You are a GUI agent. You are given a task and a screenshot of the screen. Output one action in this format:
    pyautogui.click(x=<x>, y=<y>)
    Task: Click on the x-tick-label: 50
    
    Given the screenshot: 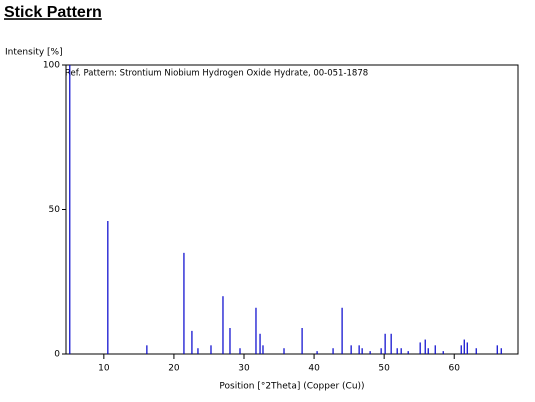 What is the action you would take?
    pyautogui.click(x=384, y=369)
    